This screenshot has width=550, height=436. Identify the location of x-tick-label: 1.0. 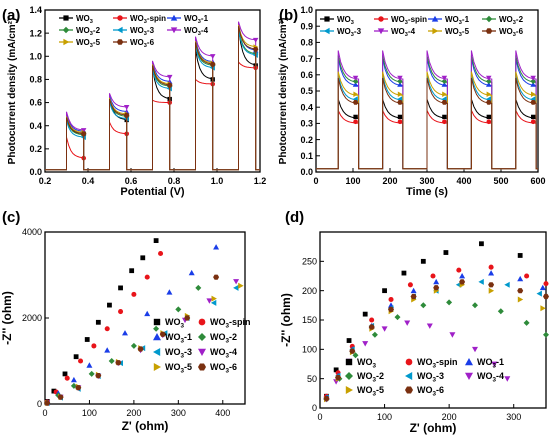
(217, 181).